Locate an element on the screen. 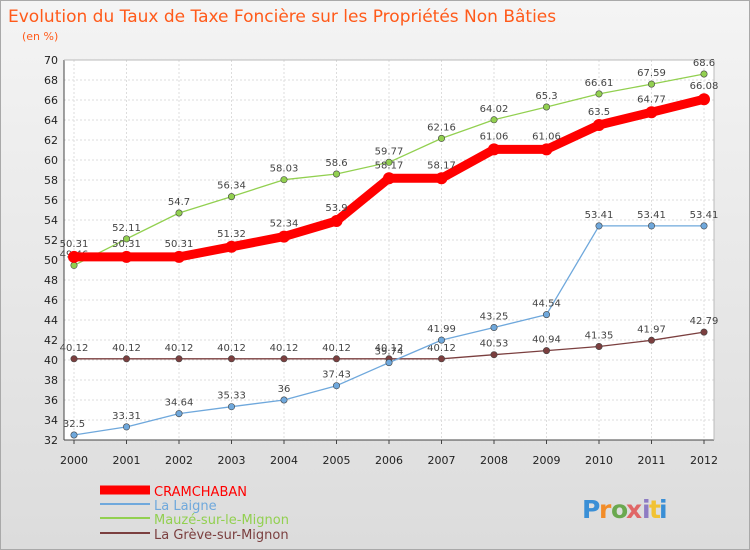 This screenshot has width=750, height=550. y-tick-label: 64 is located at coordinates (51, 120).